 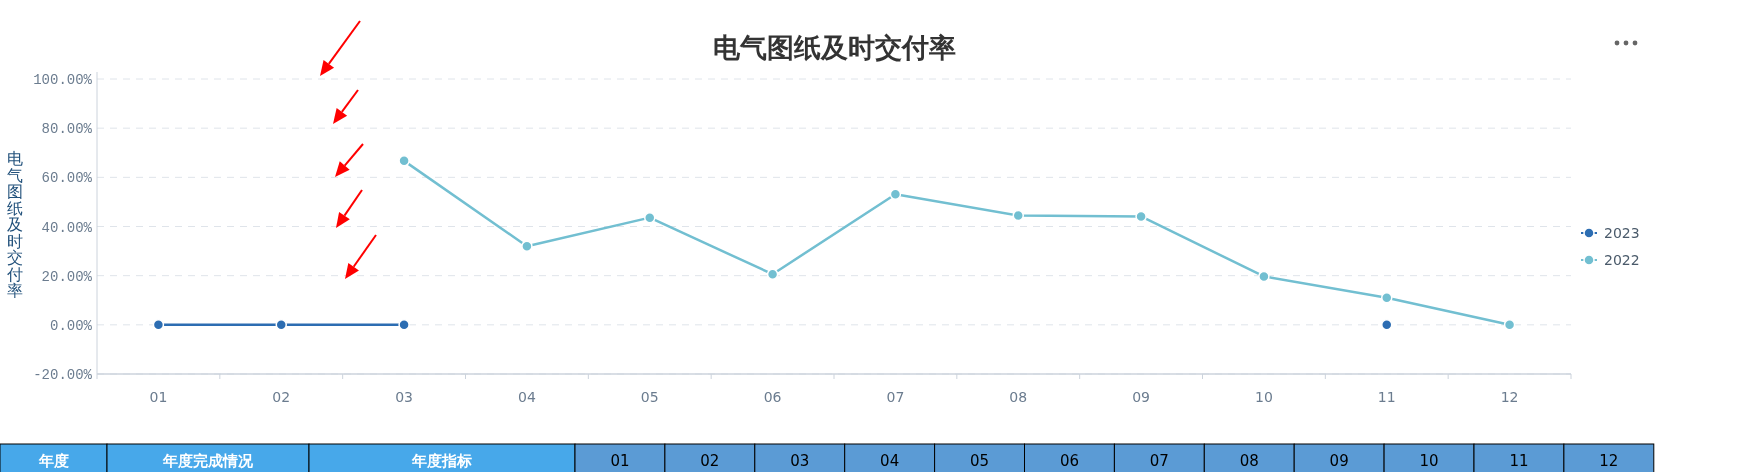 What do you see at coordinates (980, 461) in the screenshot?
I see `category-label: 05` at bounding box center [980, 461].